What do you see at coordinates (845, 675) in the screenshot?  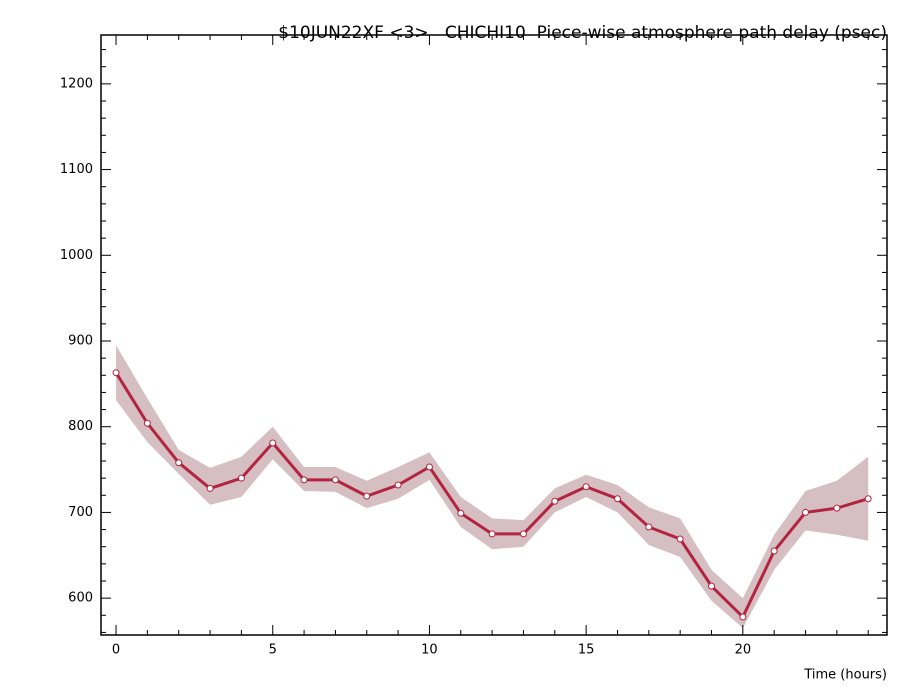 I see `x-axis-label: Time (hours)` at bounding box center [845, 675].